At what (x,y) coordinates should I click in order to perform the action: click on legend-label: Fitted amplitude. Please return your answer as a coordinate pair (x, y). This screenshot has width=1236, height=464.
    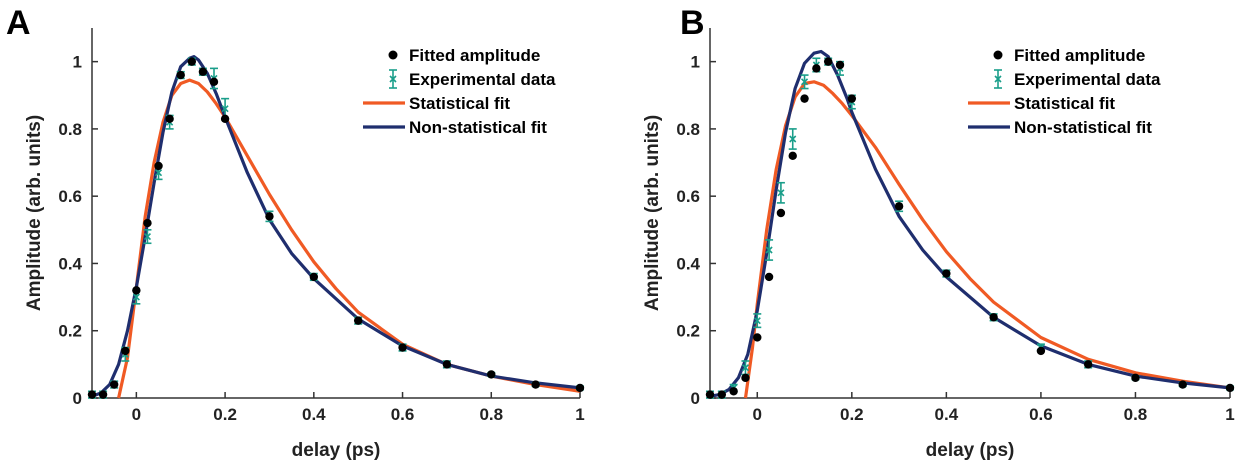
    Looking at the image, I should click on (1079, 55).